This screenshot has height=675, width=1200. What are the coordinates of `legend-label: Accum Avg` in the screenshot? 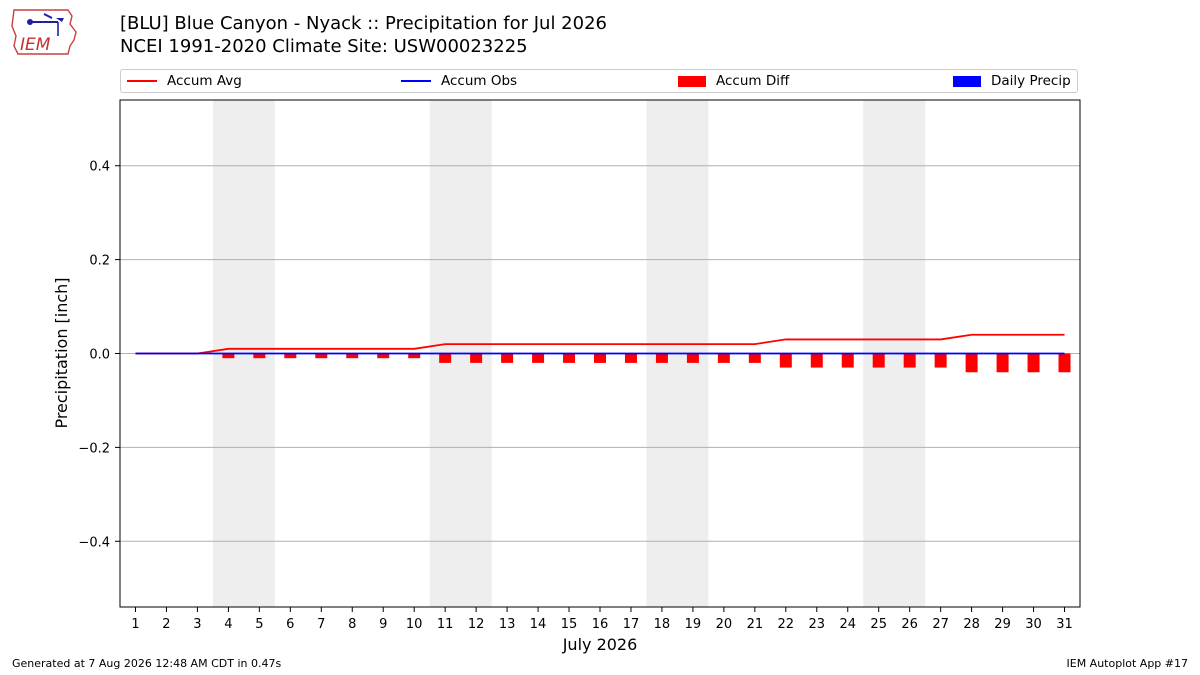 It's located at (204, 81).